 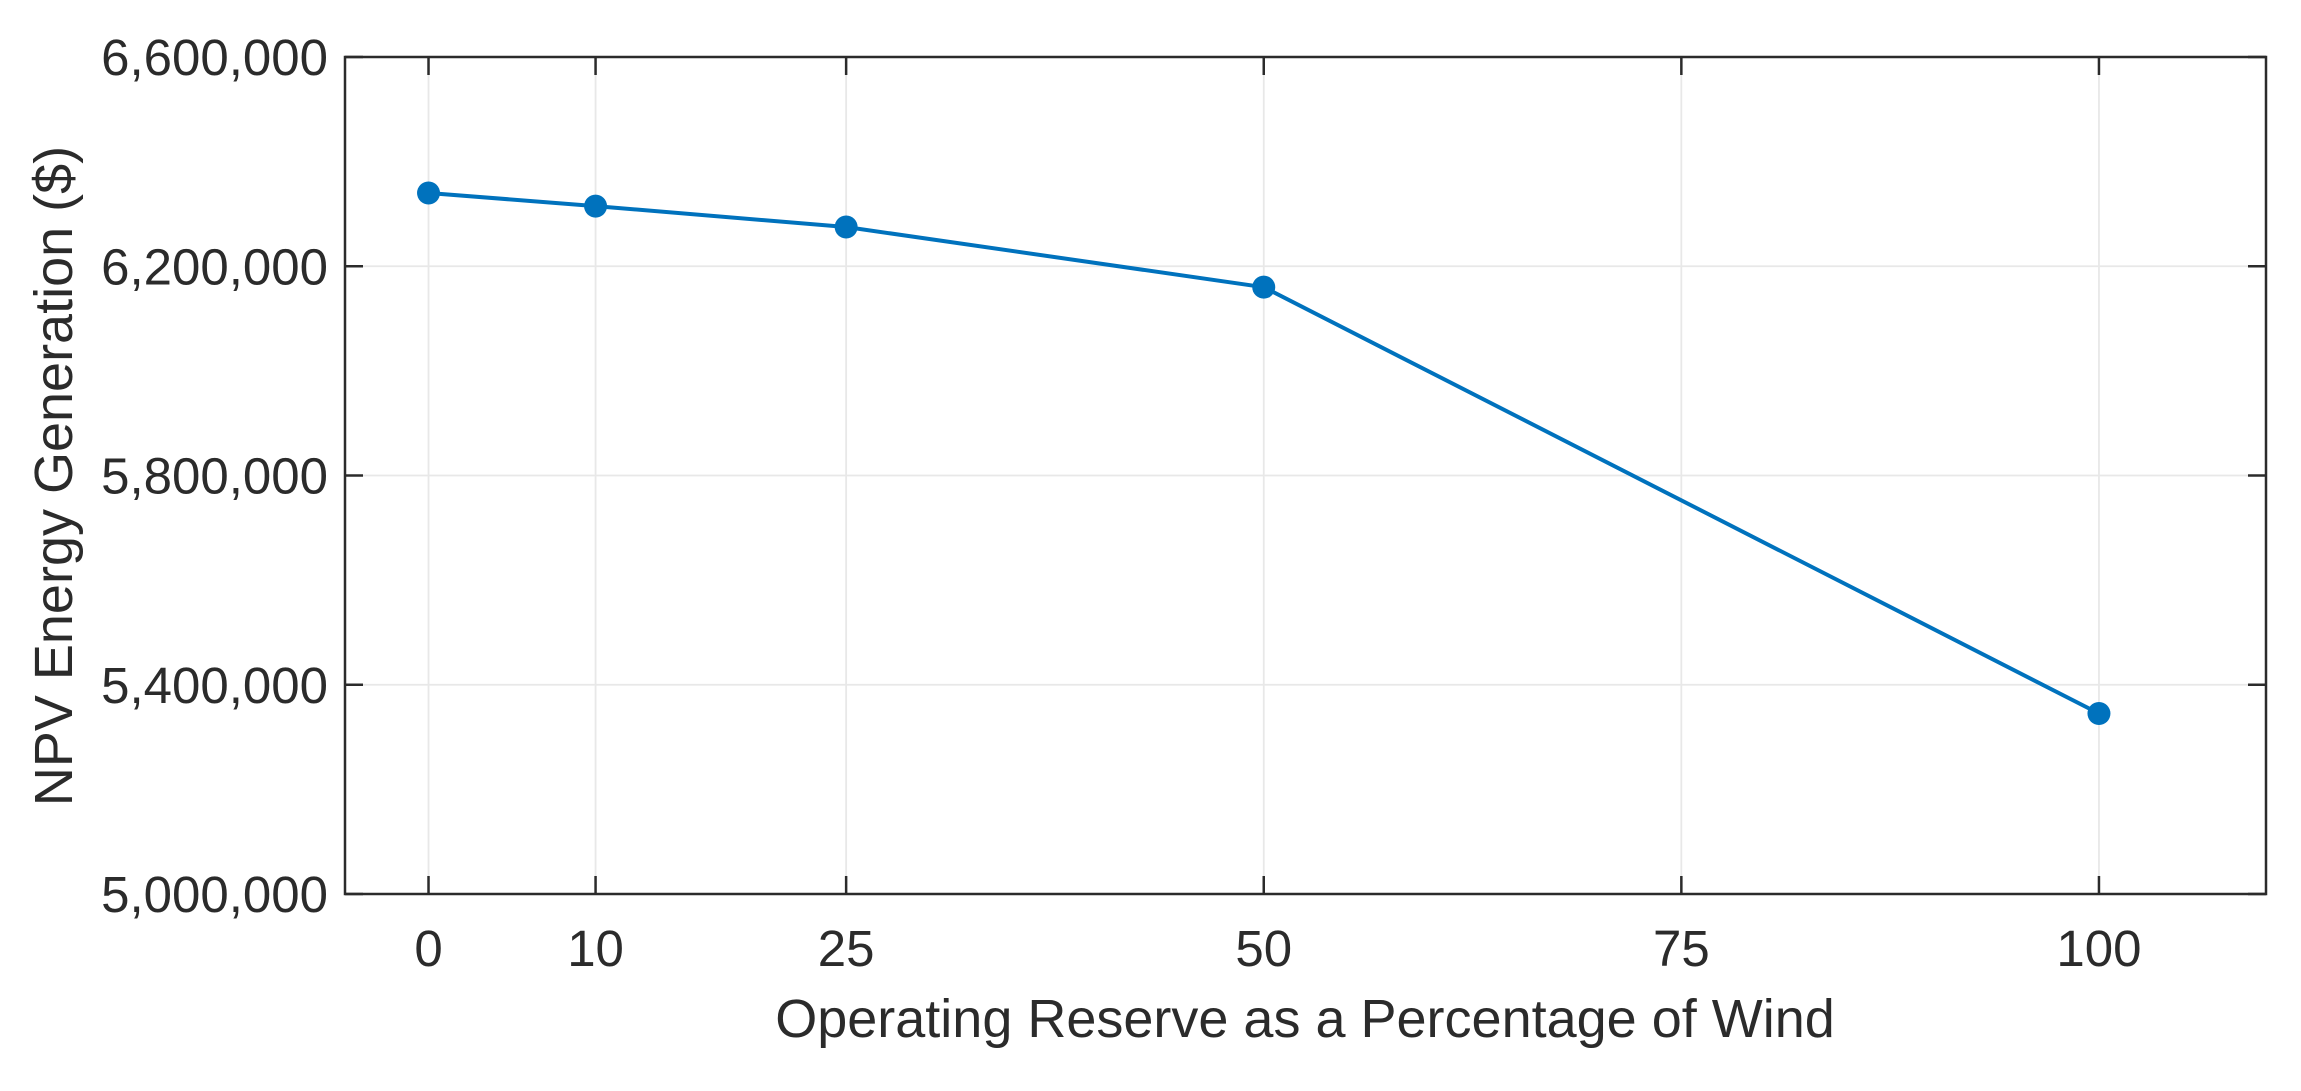 What do you see at coordinates (214, 685) in the screenshot?
I see `y-tick-label: 5,400,000` at bounding box center [214, 685].